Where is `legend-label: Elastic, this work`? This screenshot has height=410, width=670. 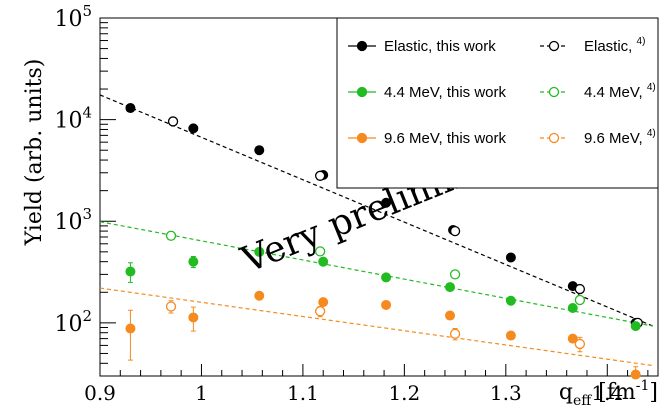
legend-label: Elastic, this work is located at coordinates (440, 46).